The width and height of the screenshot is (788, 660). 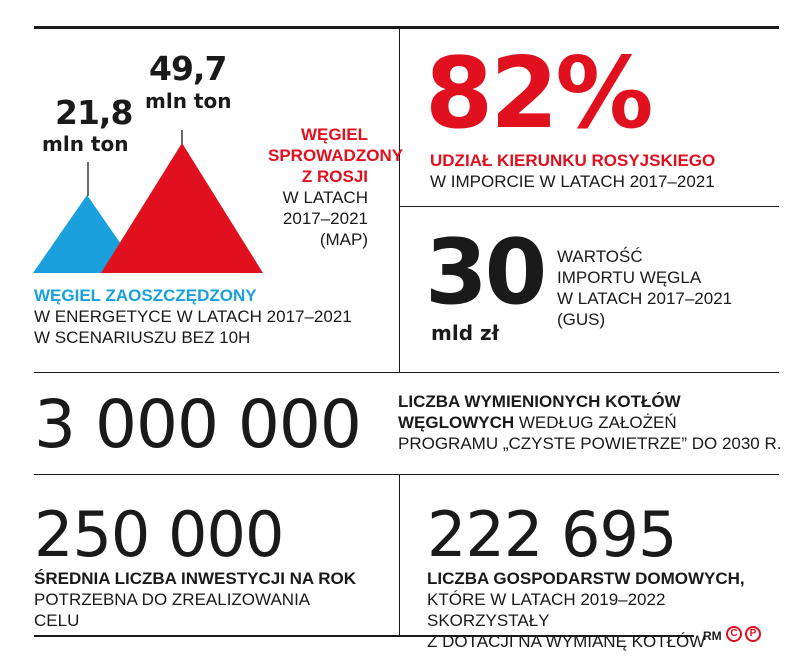 What do you see at coordinates (188, 101) in the screenshot?
I see `imported-coal-unit: mln ton` at bounding box center [188, 101].